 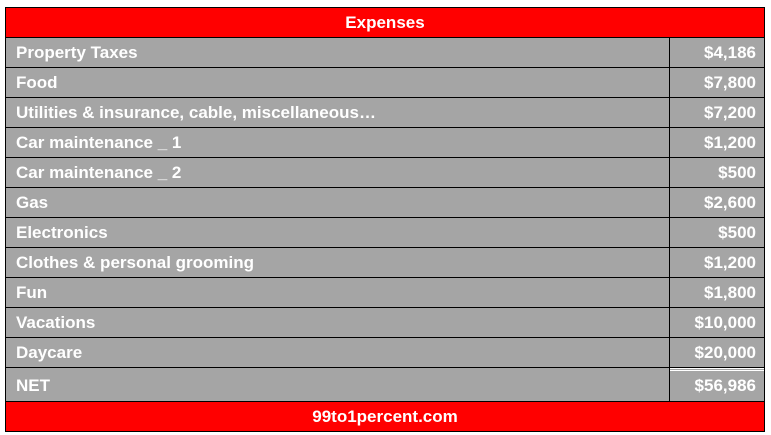 What do you see at coordinates (338, 52) in the screenshot?
I see `expense-label: Property Taxes` at bounding box center [338, 52].